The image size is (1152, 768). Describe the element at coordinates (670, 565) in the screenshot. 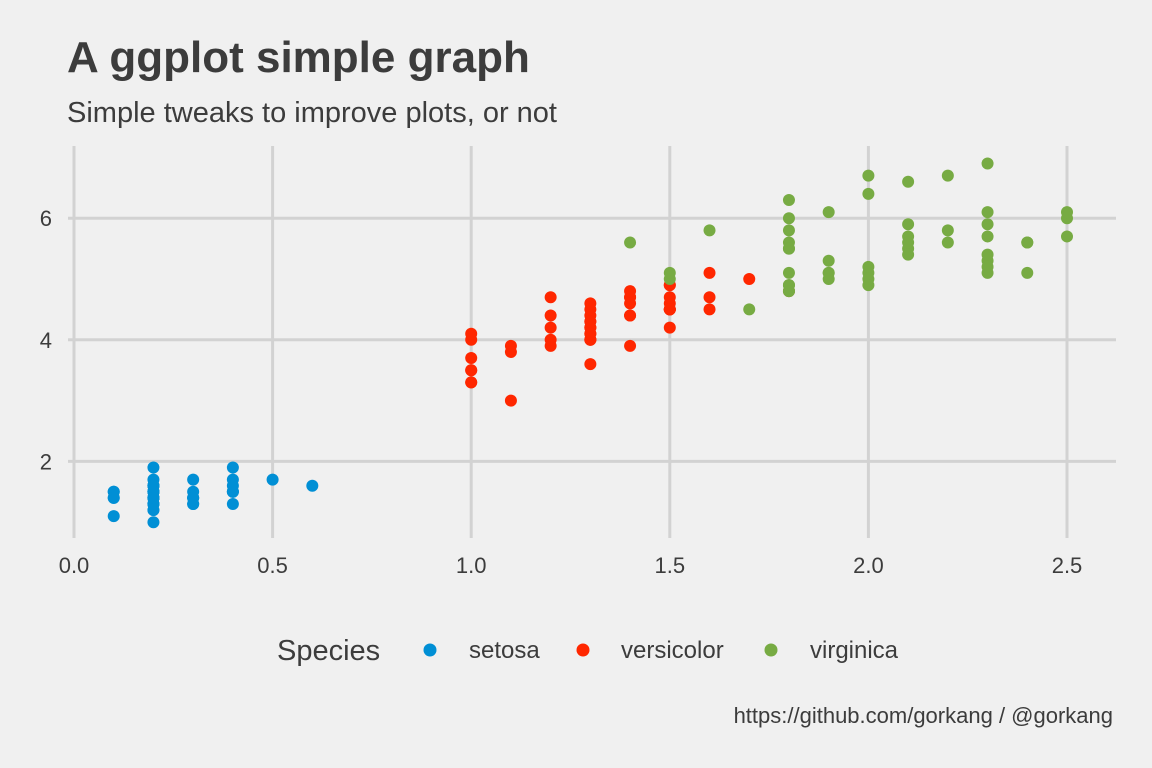

I see `x-tick-label: 1.5` at that location.